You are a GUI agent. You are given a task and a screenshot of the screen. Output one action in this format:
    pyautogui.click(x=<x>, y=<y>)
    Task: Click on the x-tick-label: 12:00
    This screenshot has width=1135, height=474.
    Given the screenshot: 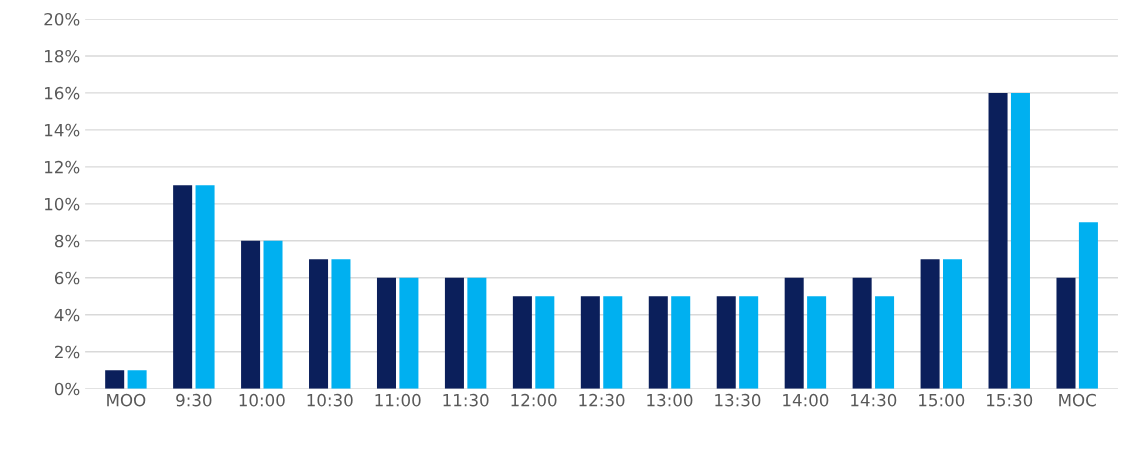 What is the action you would take?
    pyautogui.click(x=534, y=400)
    